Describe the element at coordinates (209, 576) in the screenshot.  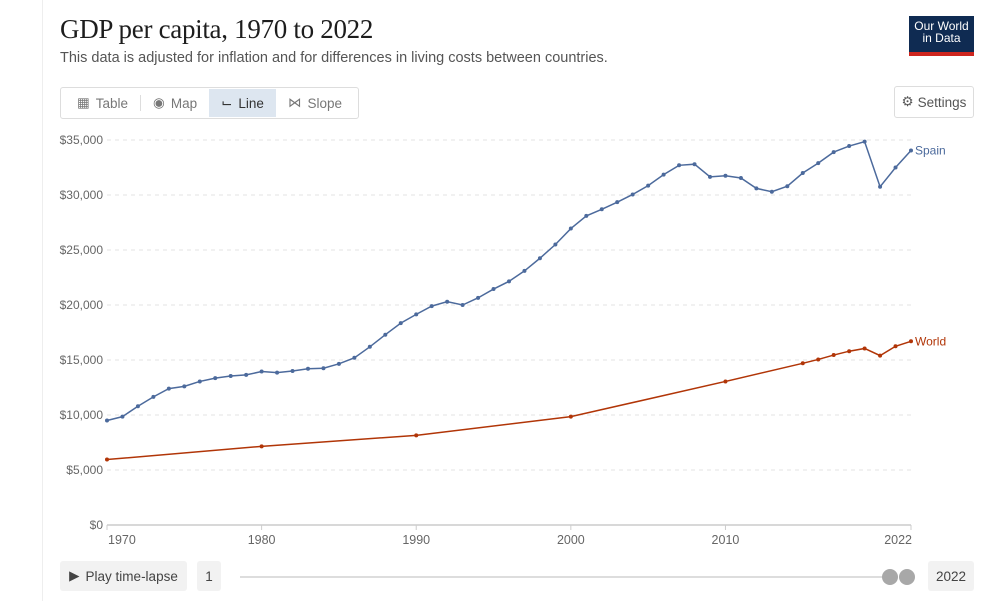
I see `timeline-start-value: 1` at that location.